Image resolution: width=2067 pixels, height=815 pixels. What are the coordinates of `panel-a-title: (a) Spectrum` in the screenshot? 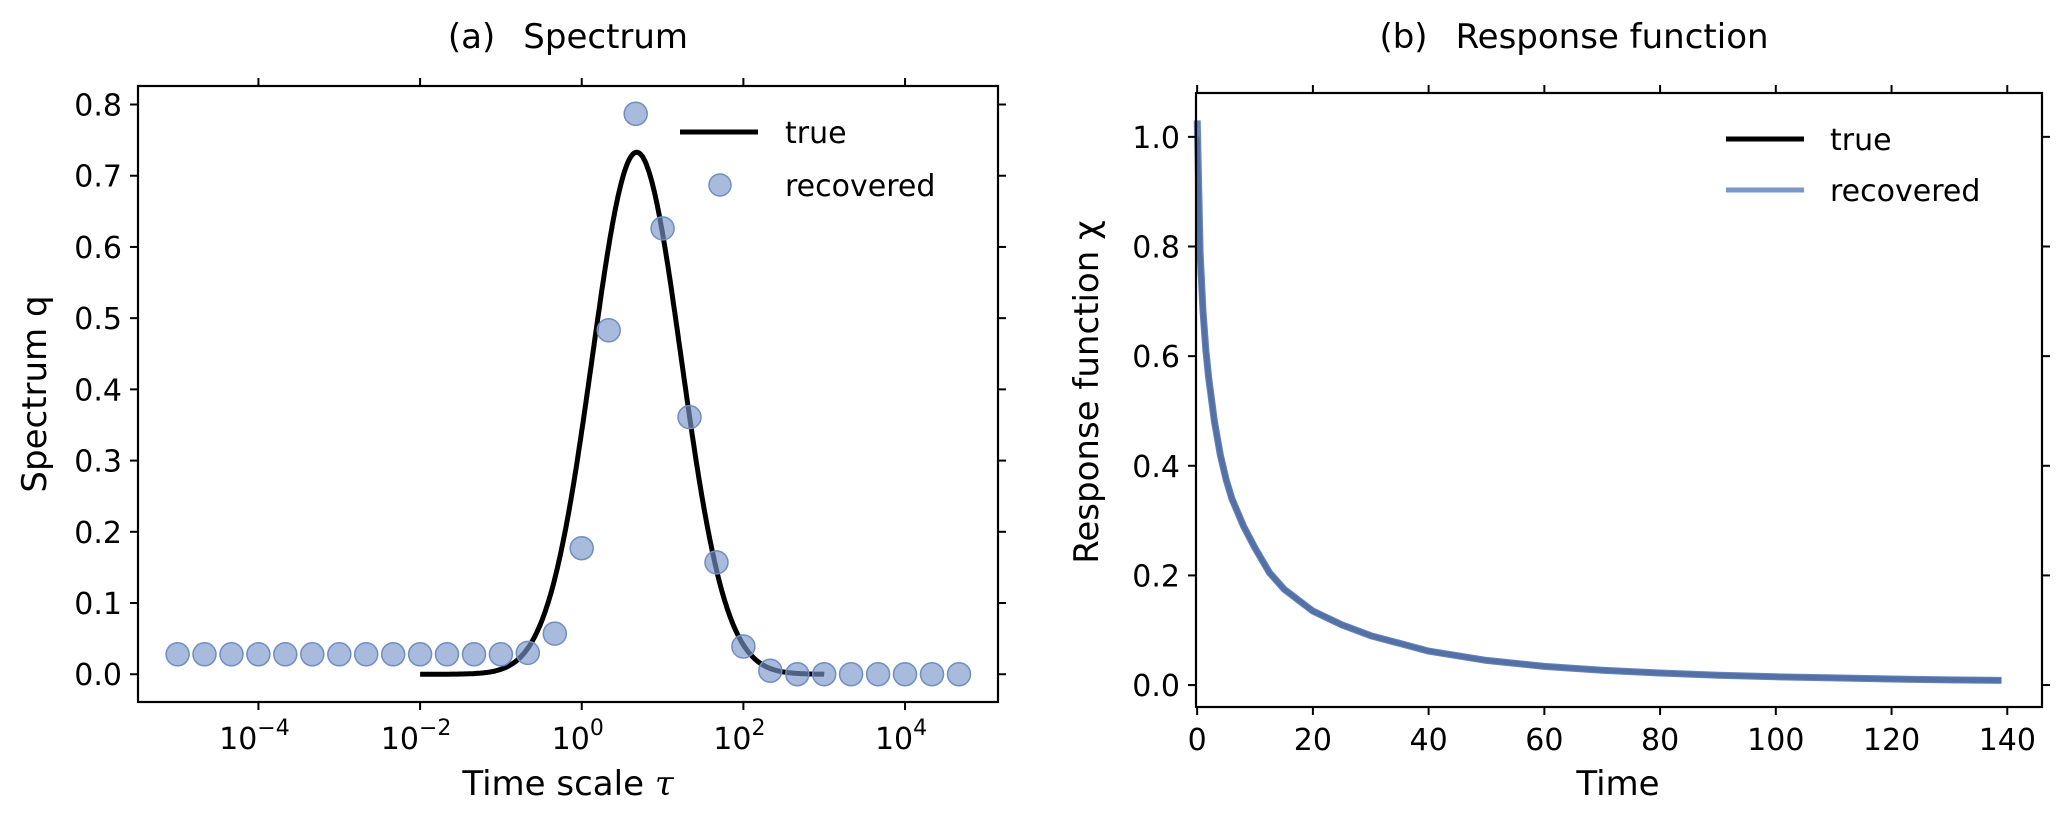 It's located at (568, 37).